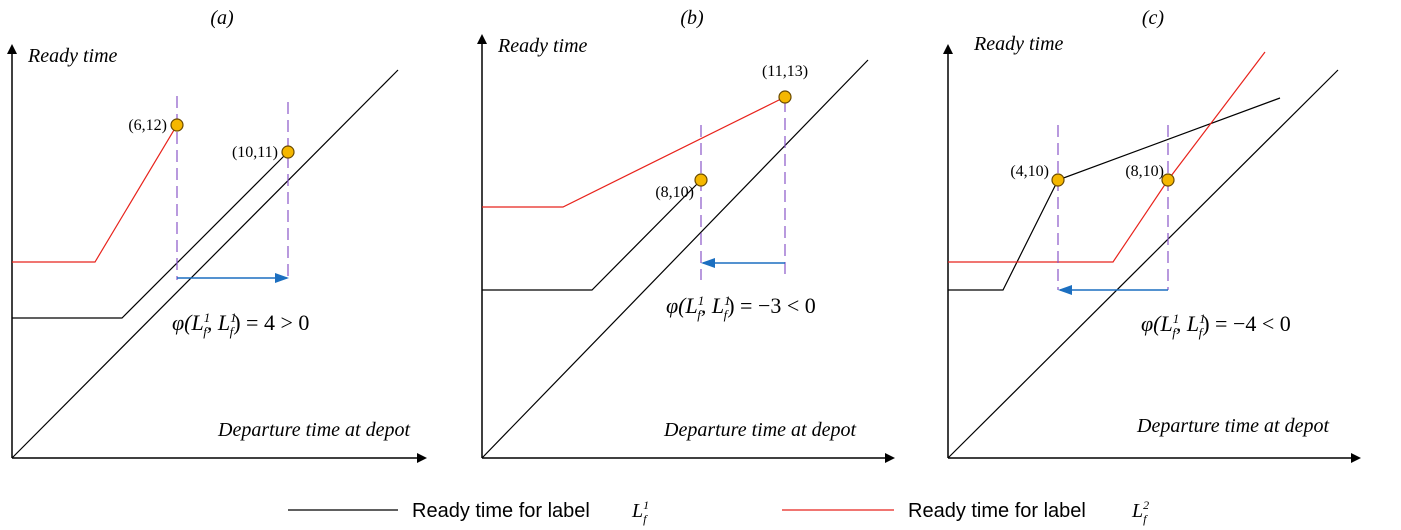 The width and height of the screenshot is (1401, 530). What do you see at coordinates (759, 430) in the screenshot?
I see `panel-b-x-axis-label: Departure time at depot` at bounding box center [759, 430].